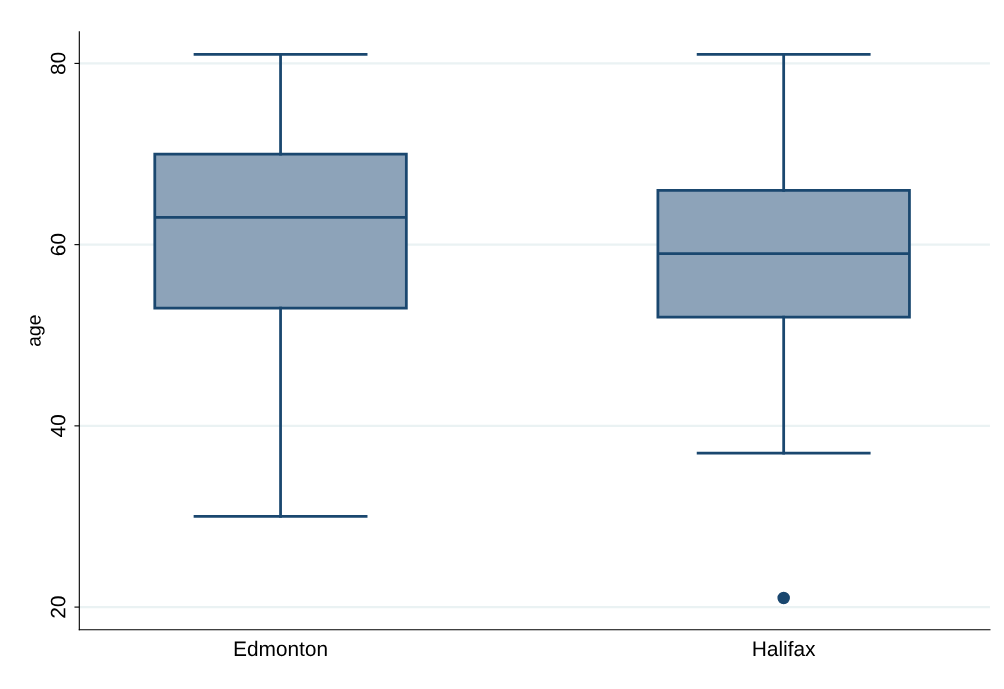 This screenshot has height=689, width=1004. What do you see at coordinates (37, 331) in the screenshot?
I see `y-axis-title: age` at bounding box center [37, 331].